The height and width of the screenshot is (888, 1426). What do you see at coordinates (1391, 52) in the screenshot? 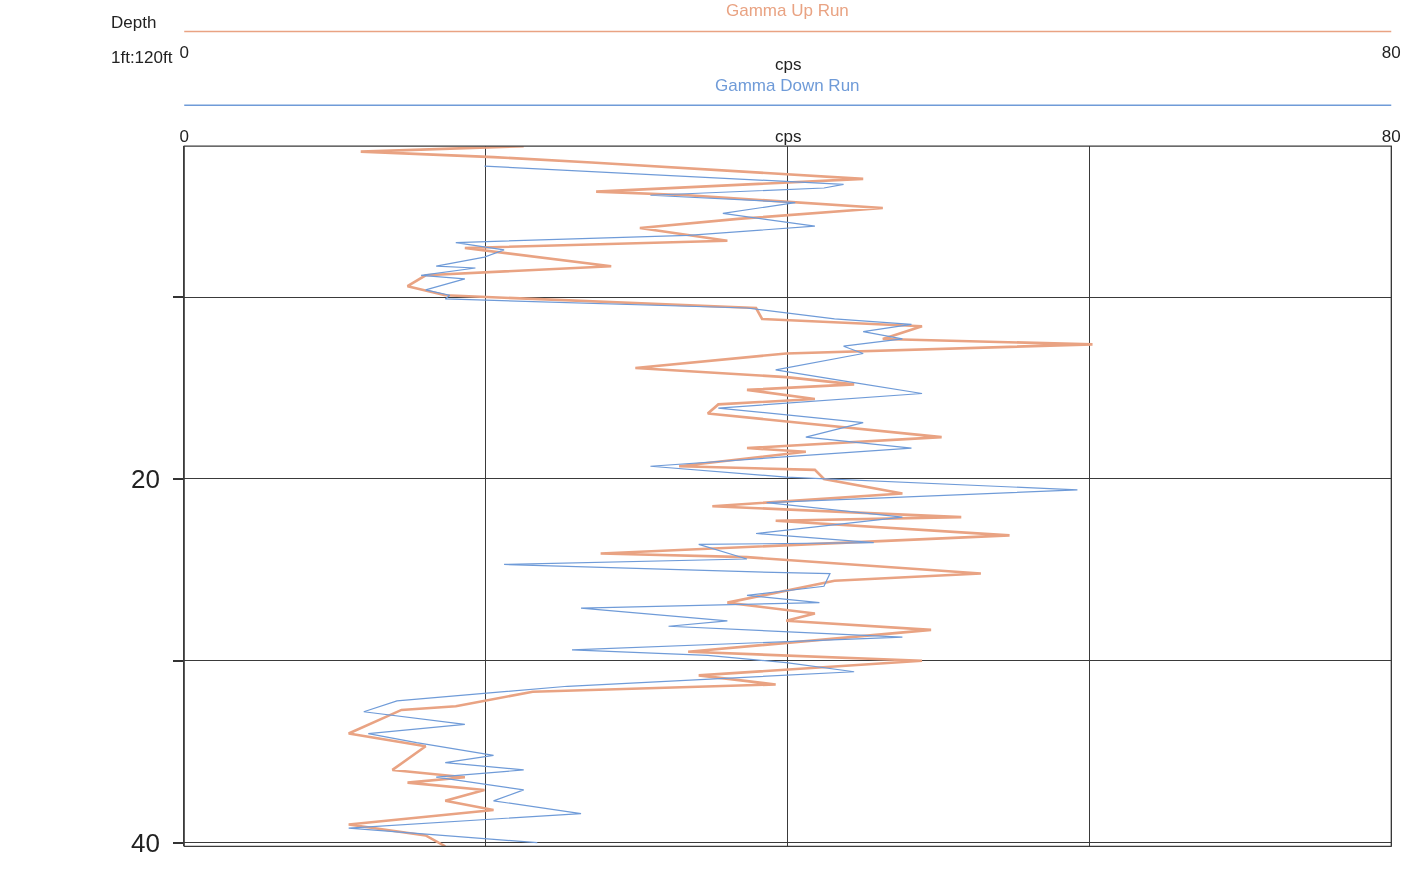
I see `x2-tick-label: 80` at bounding box center [1391, 52].